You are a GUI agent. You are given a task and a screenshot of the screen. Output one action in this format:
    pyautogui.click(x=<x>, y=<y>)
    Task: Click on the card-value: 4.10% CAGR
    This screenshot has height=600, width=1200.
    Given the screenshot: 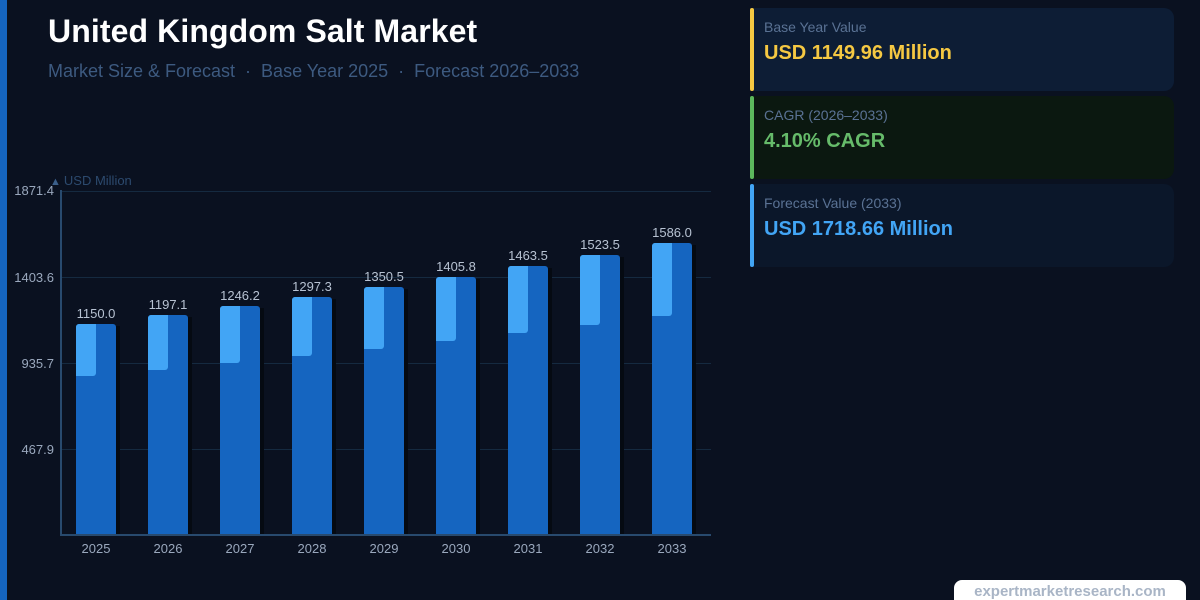 What is the action you would take?
    pyautogui.click(x=825, y=141)
    